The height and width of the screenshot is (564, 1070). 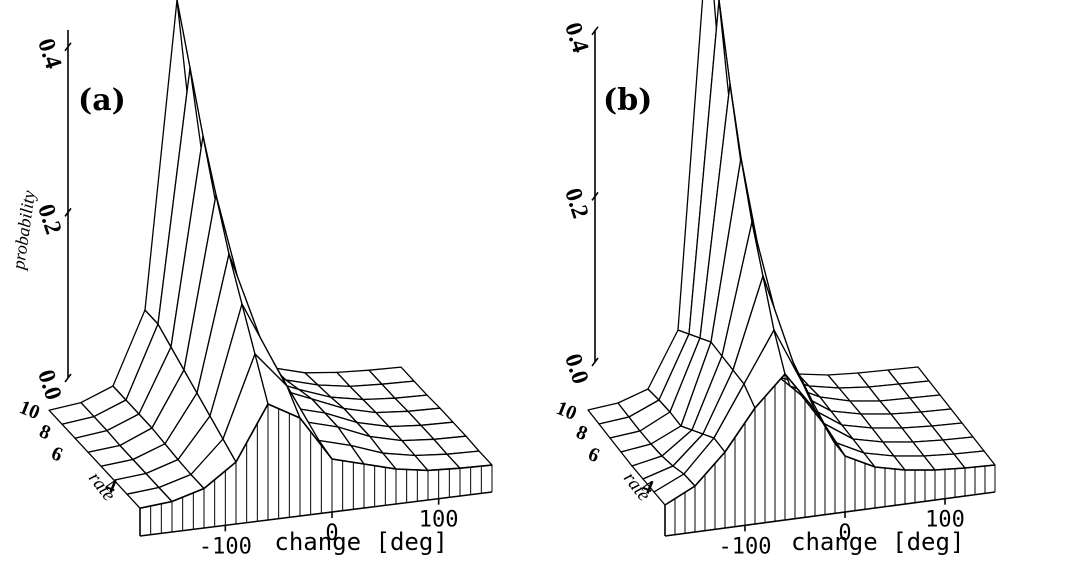 I want to click on panel-label: (b), so click(x=627, y=100).